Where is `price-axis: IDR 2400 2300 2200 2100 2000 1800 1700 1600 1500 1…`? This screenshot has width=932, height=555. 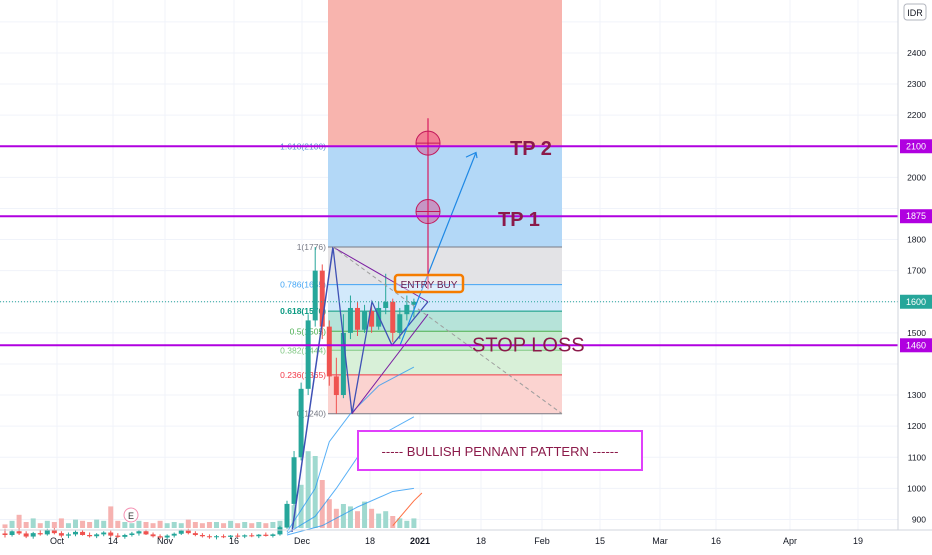 price-axis: IDR 2400 2300 2200 2100 2000 1800 1700 1600 1500 1… is located at coordinates (914, 275).